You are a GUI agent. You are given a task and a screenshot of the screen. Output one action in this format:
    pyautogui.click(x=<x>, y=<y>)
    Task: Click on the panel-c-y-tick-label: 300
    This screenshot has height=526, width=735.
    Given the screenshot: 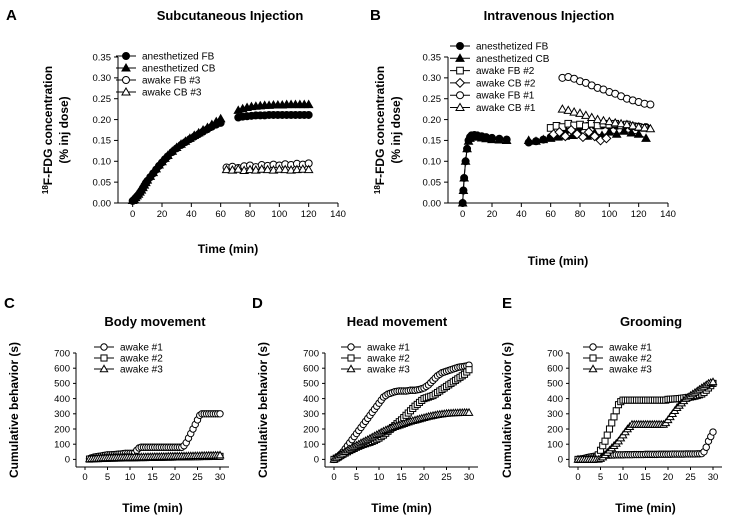 What is the action you would take?
    pyautogui.click(x=62, y=414)
    